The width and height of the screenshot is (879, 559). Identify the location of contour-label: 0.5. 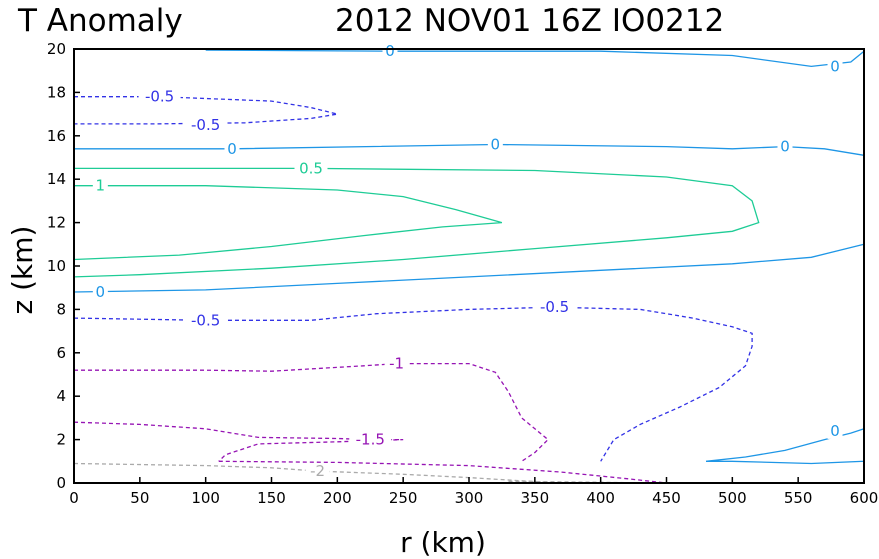
(311, 168).